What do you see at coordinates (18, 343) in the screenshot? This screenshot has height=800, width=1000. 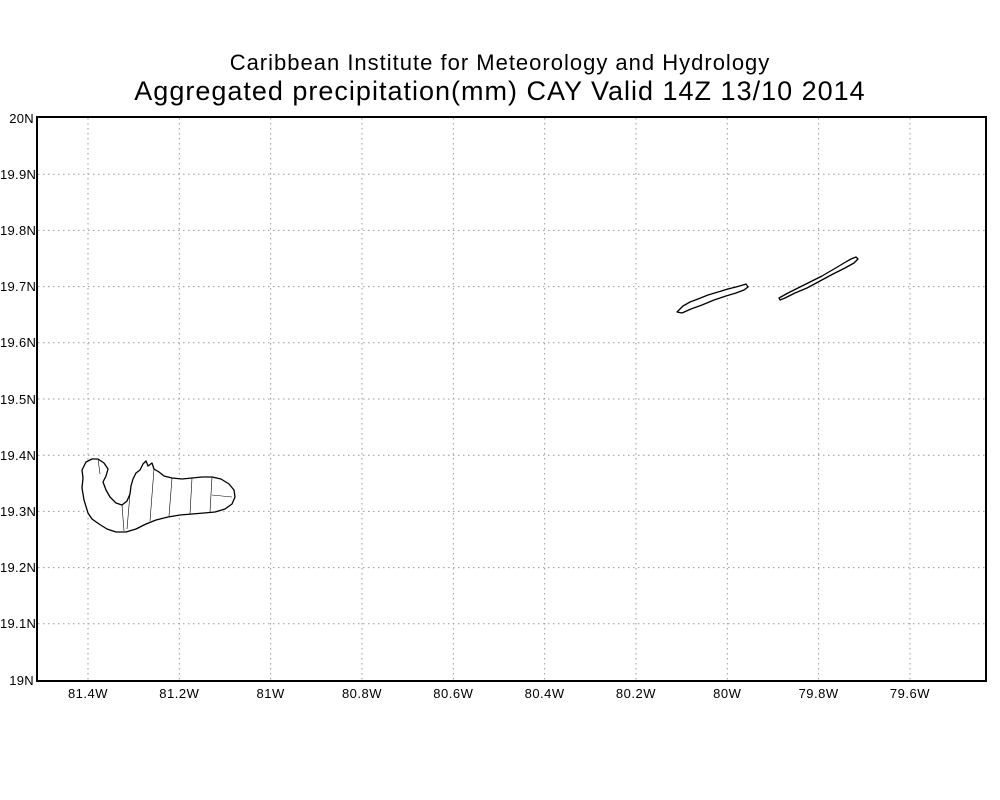 I see `y-tick-label: 19.6N` at bounding box center [18, 343].